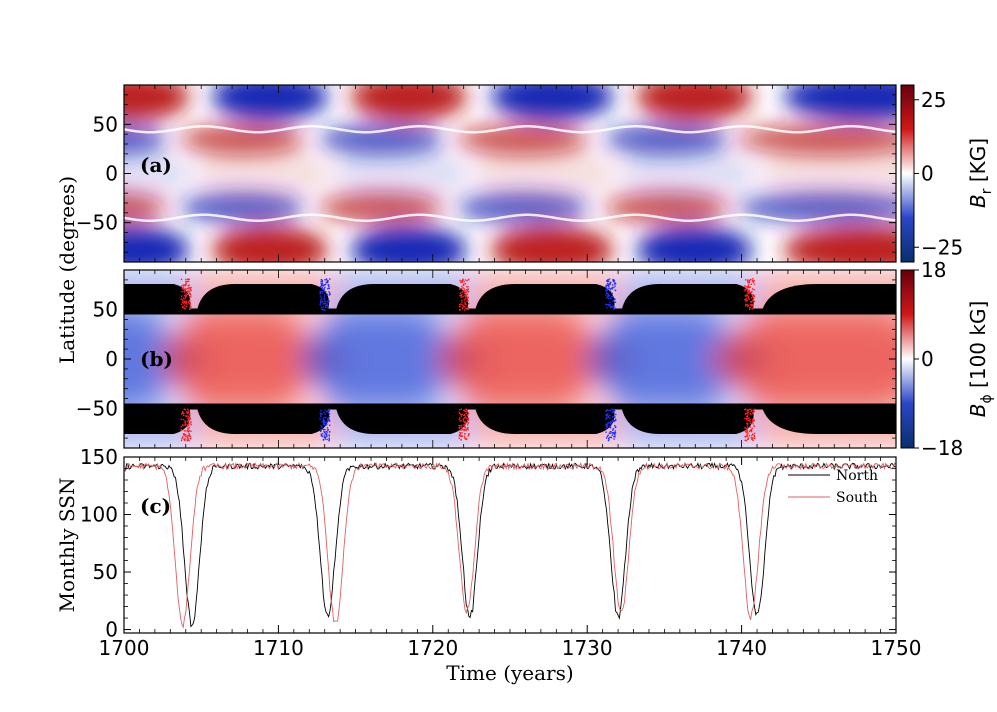 This screenshot has height=712, width=997. What do you see at coordinates (857, 476) in the screenshot?
I see `legend-label-north: North` at bounding box center [857, 476].